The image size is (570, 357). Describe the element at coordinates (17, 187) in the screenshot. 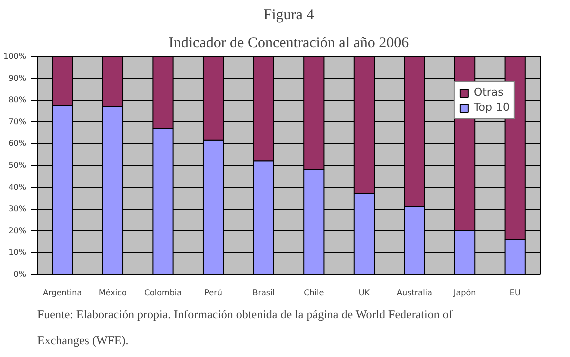

I see `y-tick-label: 40%` at that location.